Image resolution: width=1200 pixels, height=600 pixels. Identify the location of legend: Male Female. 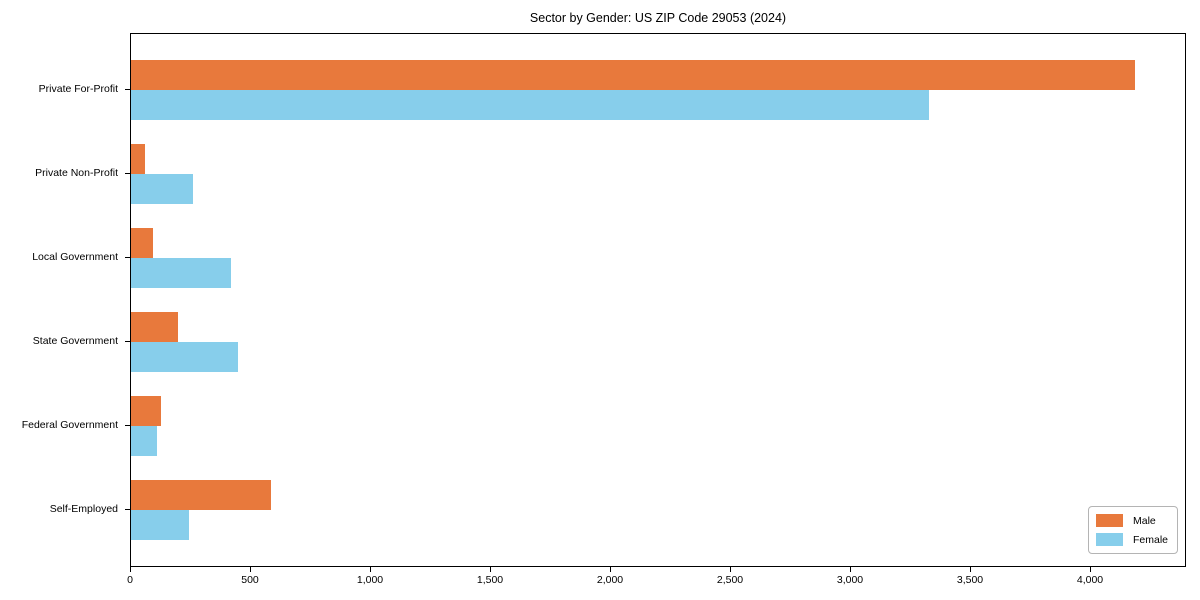
(1133, 530).